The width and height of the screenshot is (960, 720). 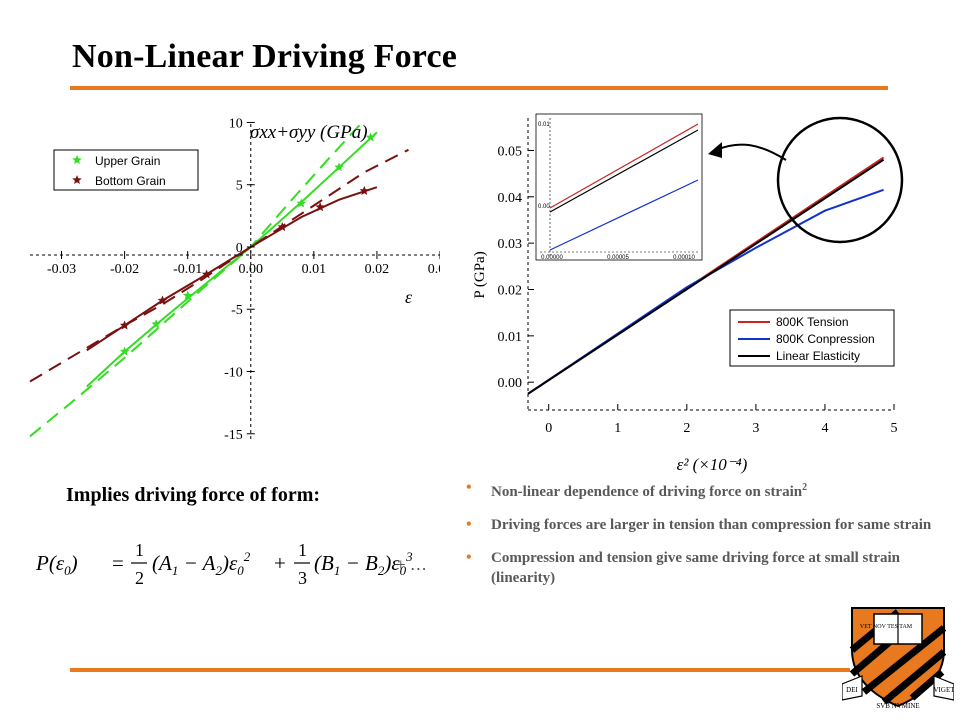 What do you see at coordinates (162, 563) in the screenshot?
I see `formula-term1: (A` at bounding box center [162, 563].